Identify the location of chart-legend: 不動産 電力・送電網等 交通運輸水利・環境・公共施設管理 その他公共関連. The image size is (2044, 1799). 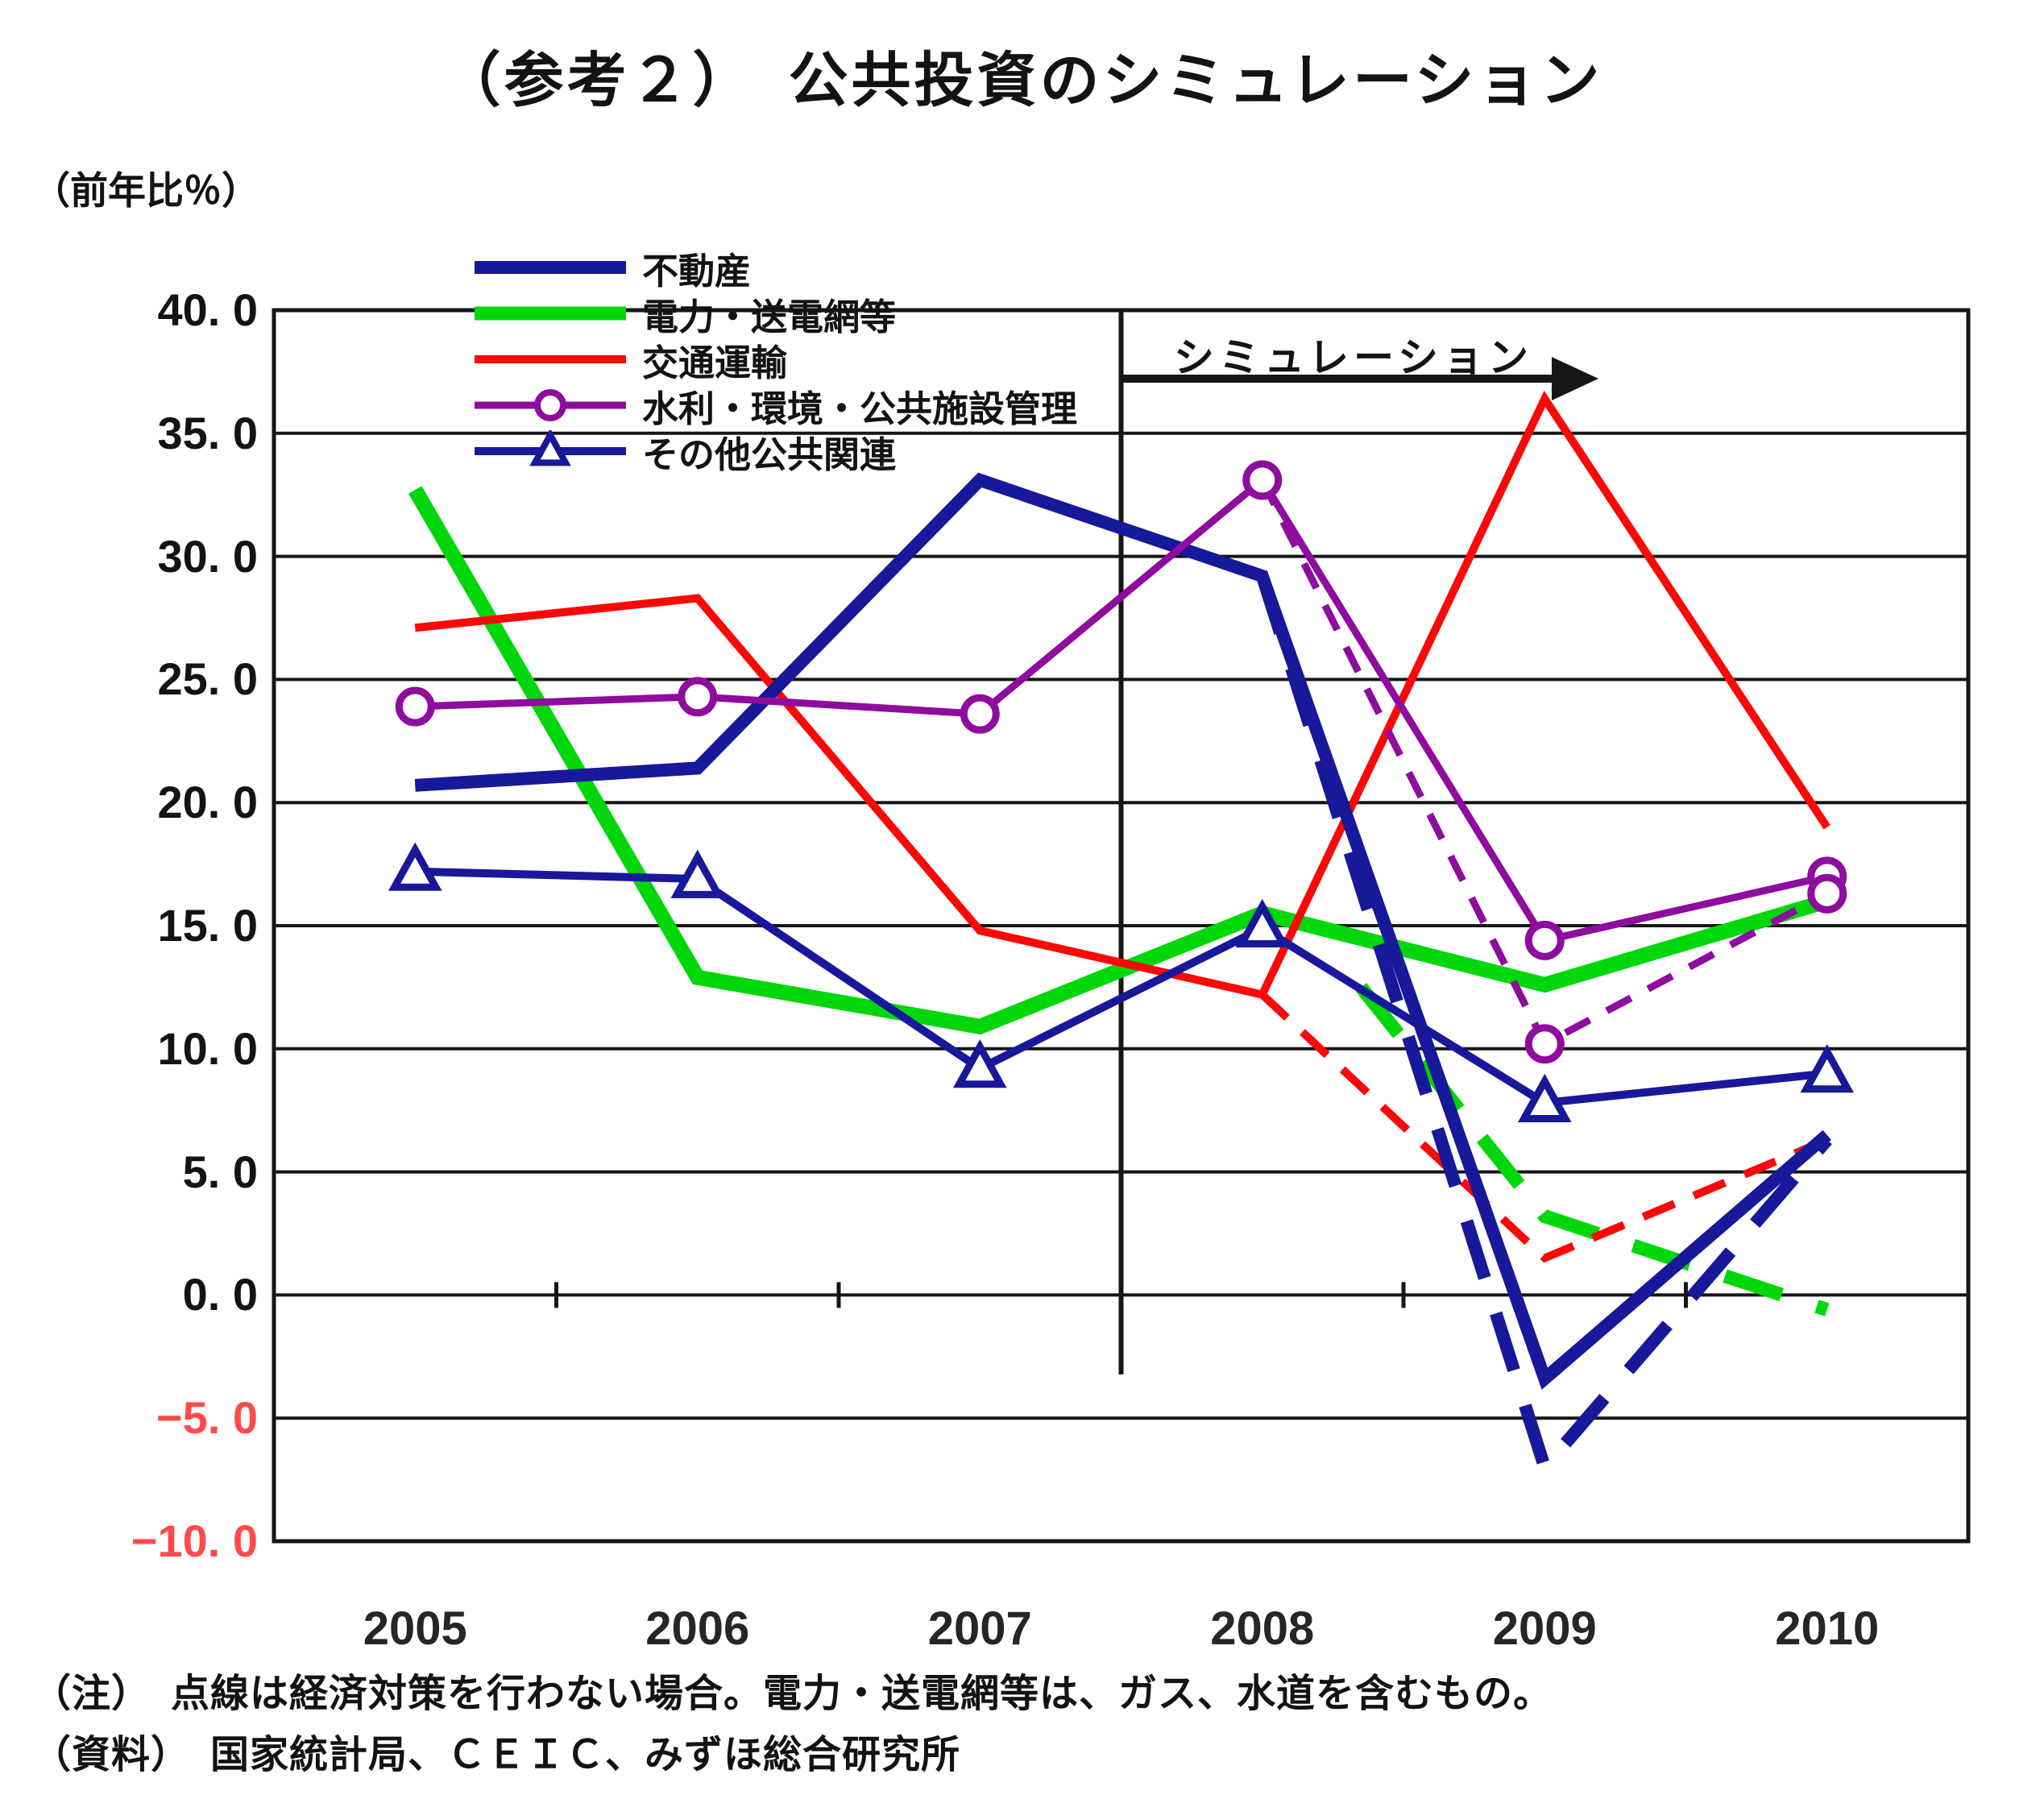
(773, 361).